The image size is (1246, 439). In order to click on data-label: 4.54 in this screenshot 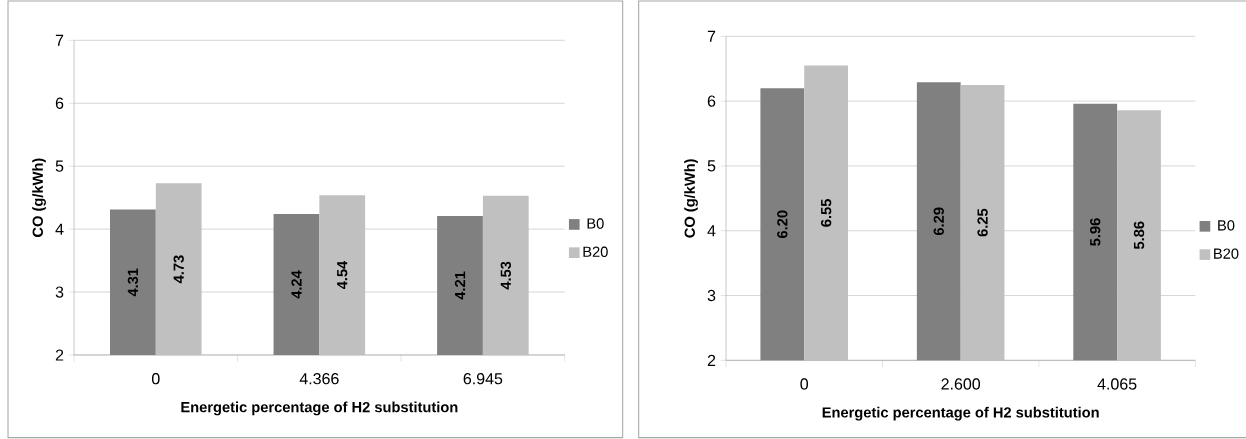, I will do `click(342, 275)`.